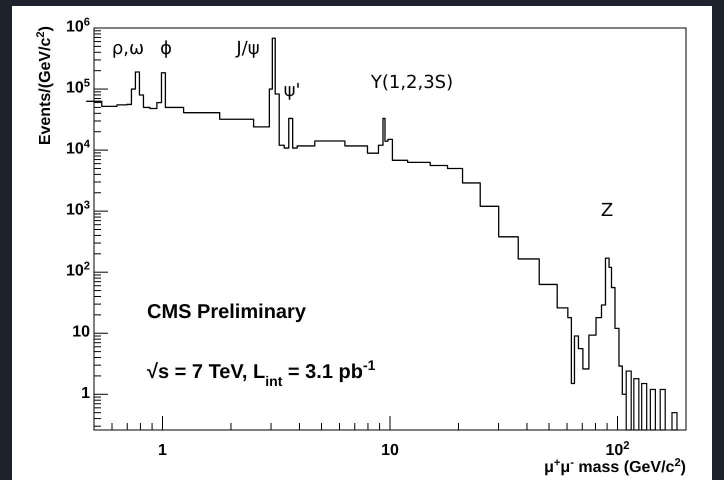 Image resolution: width=724 pixels, height=480 pixels. Describe the element at coordinates (247, 48) in the screenshot. I see `annotation: J/ψ` at that location.